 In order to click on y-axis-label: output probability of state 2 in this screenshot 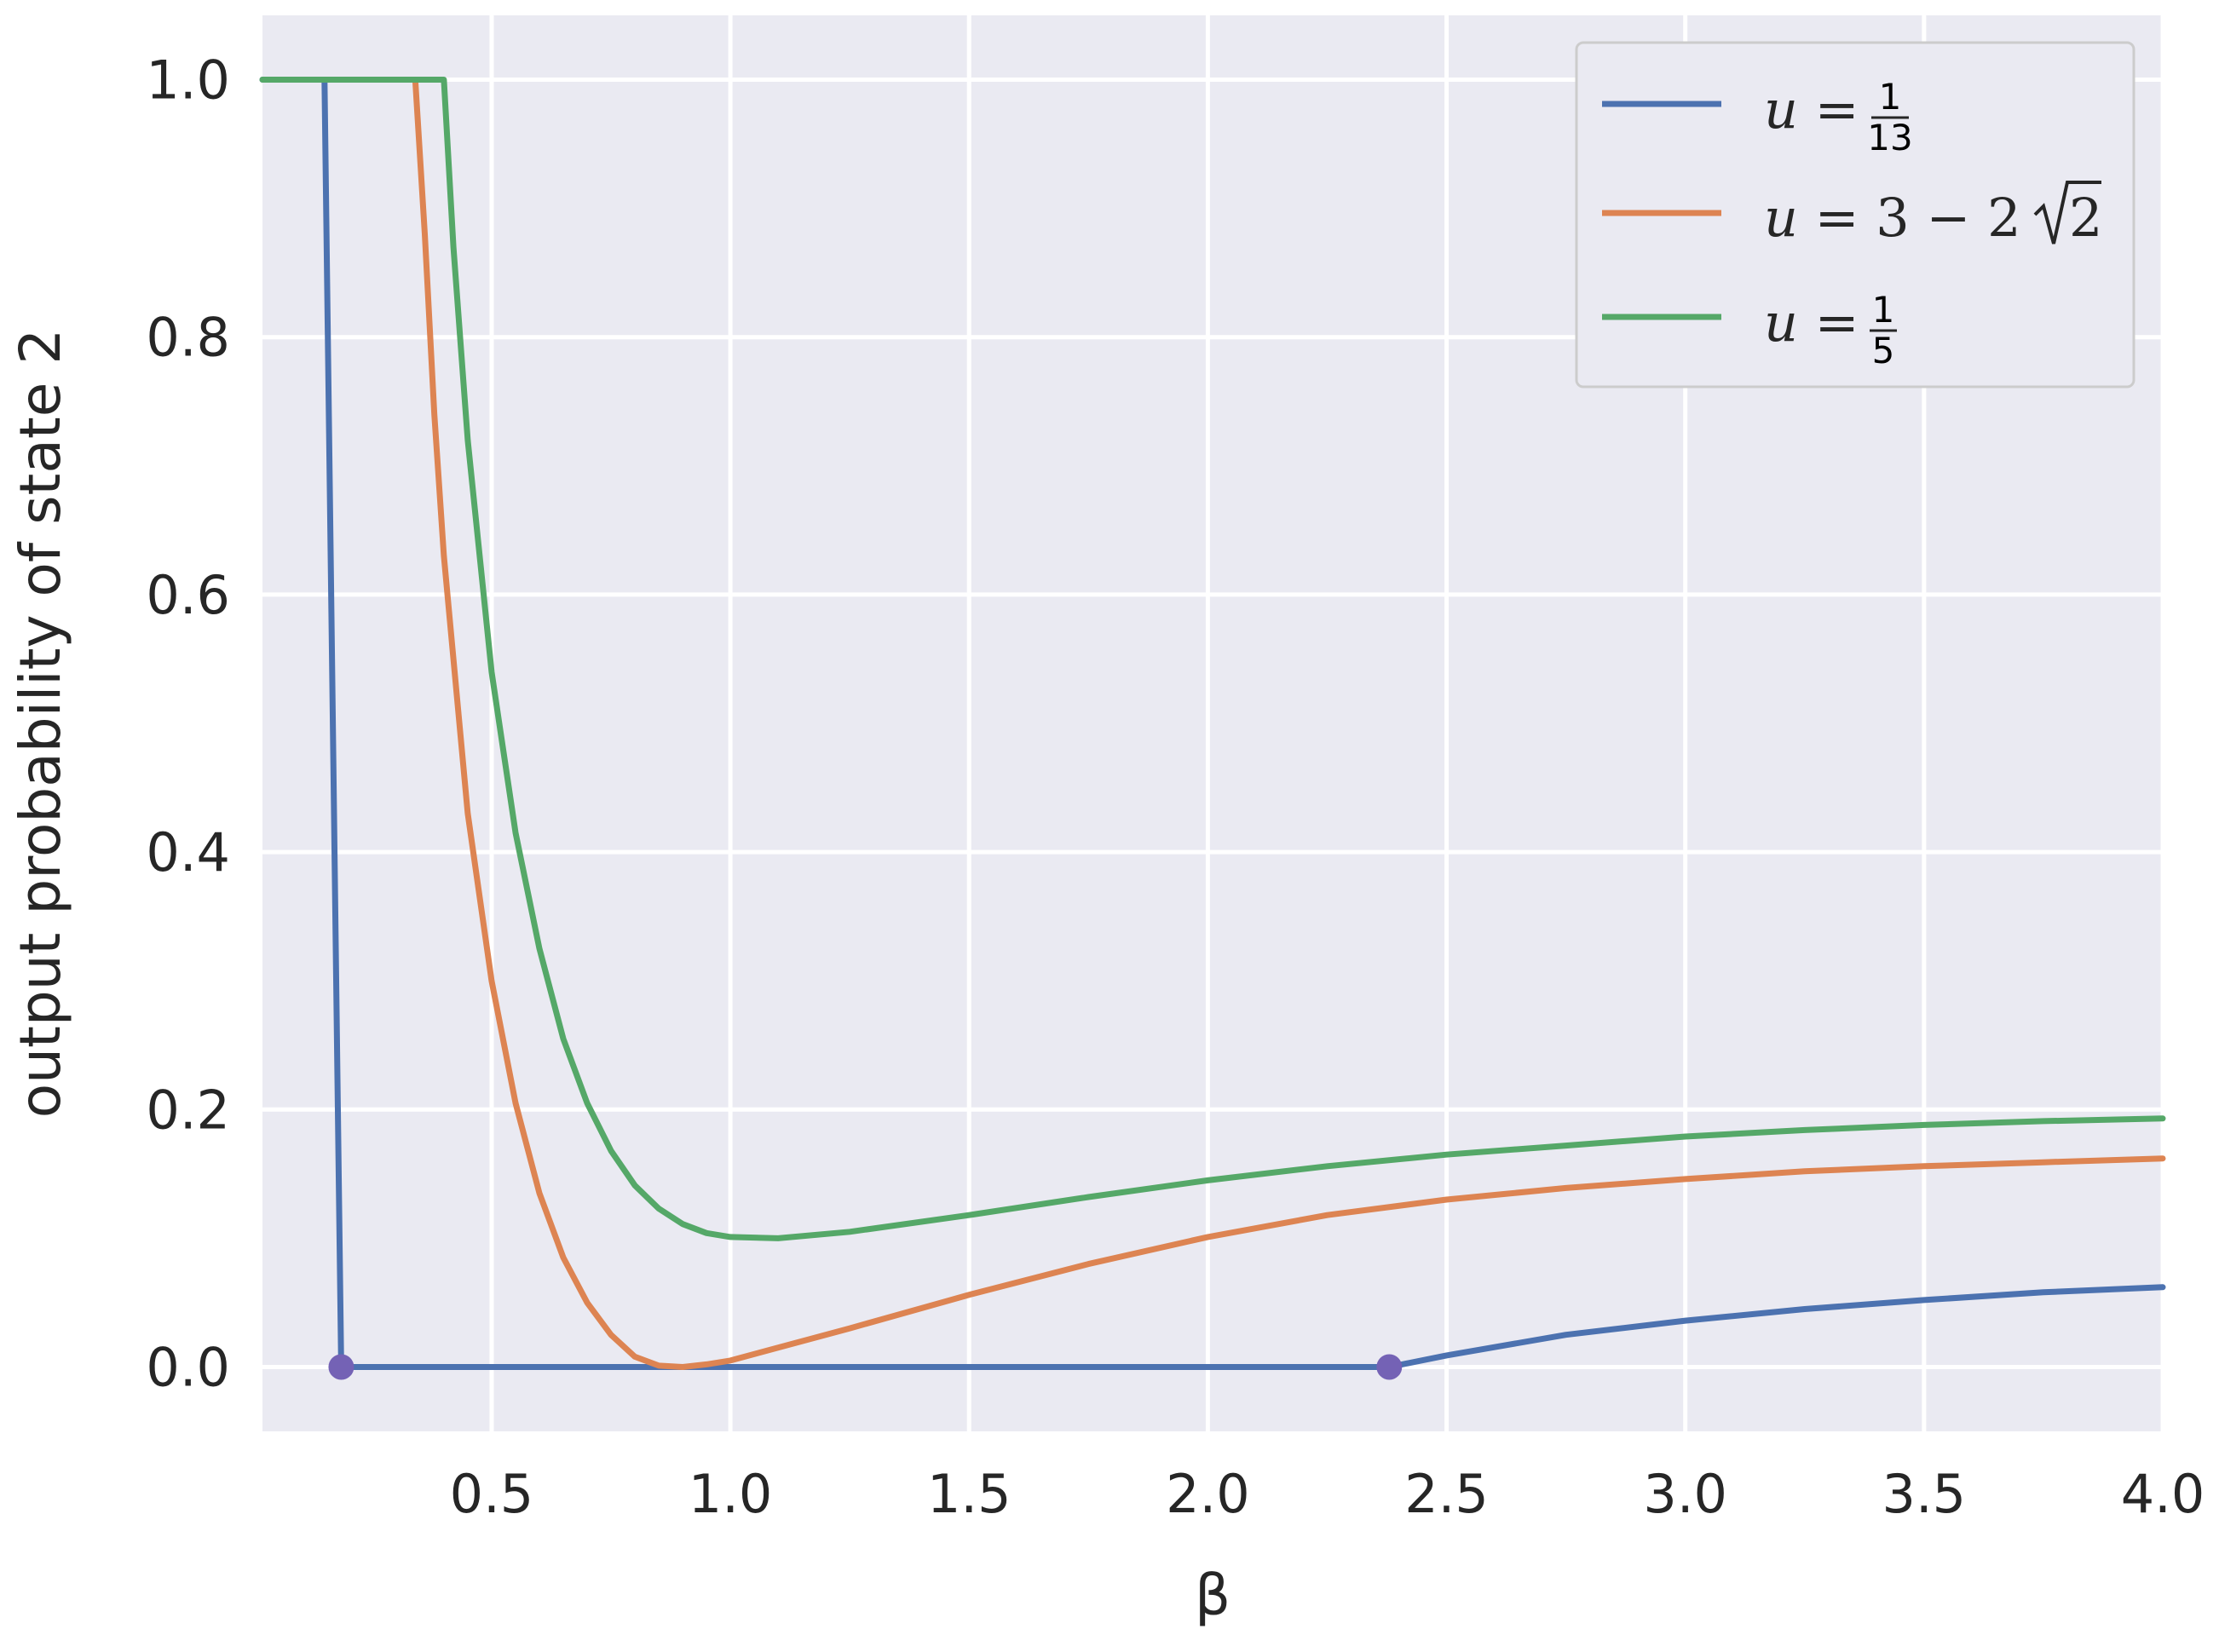, I will do `click(40, 724)`.